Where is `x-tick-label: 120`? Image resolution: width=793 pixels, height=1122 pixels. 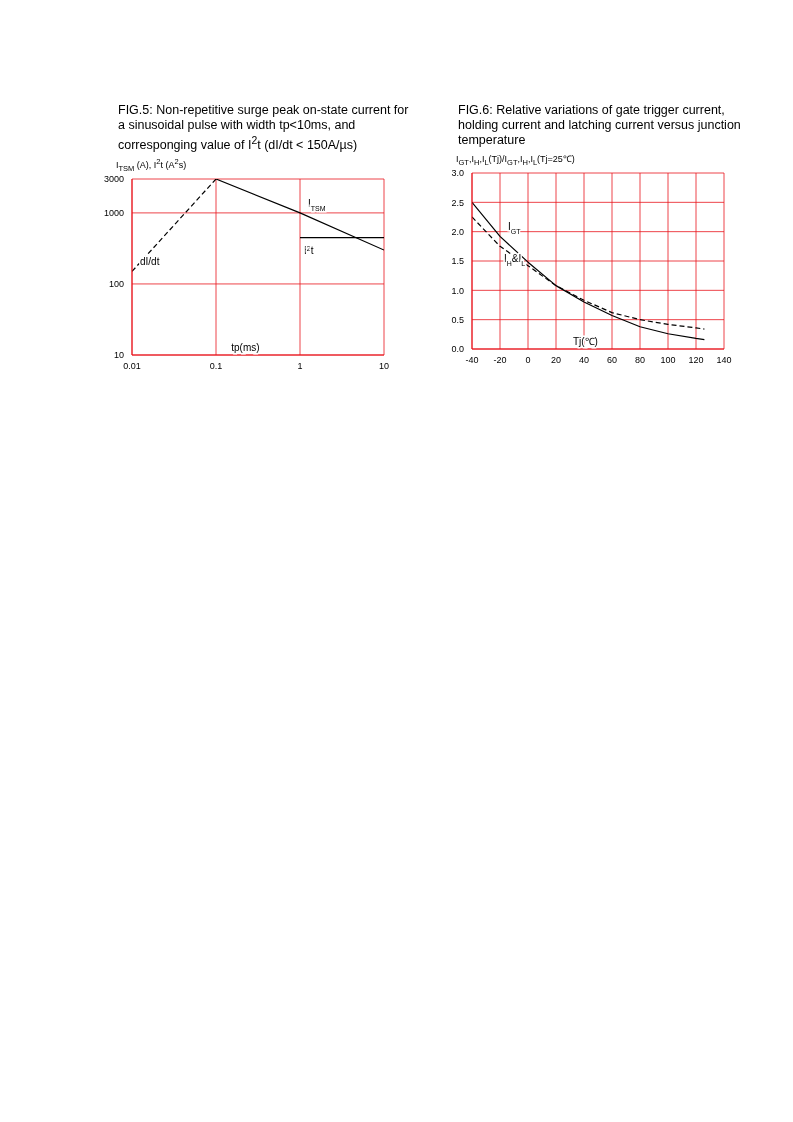
x-tick-label: 120 is located at coordinates (696, 360).